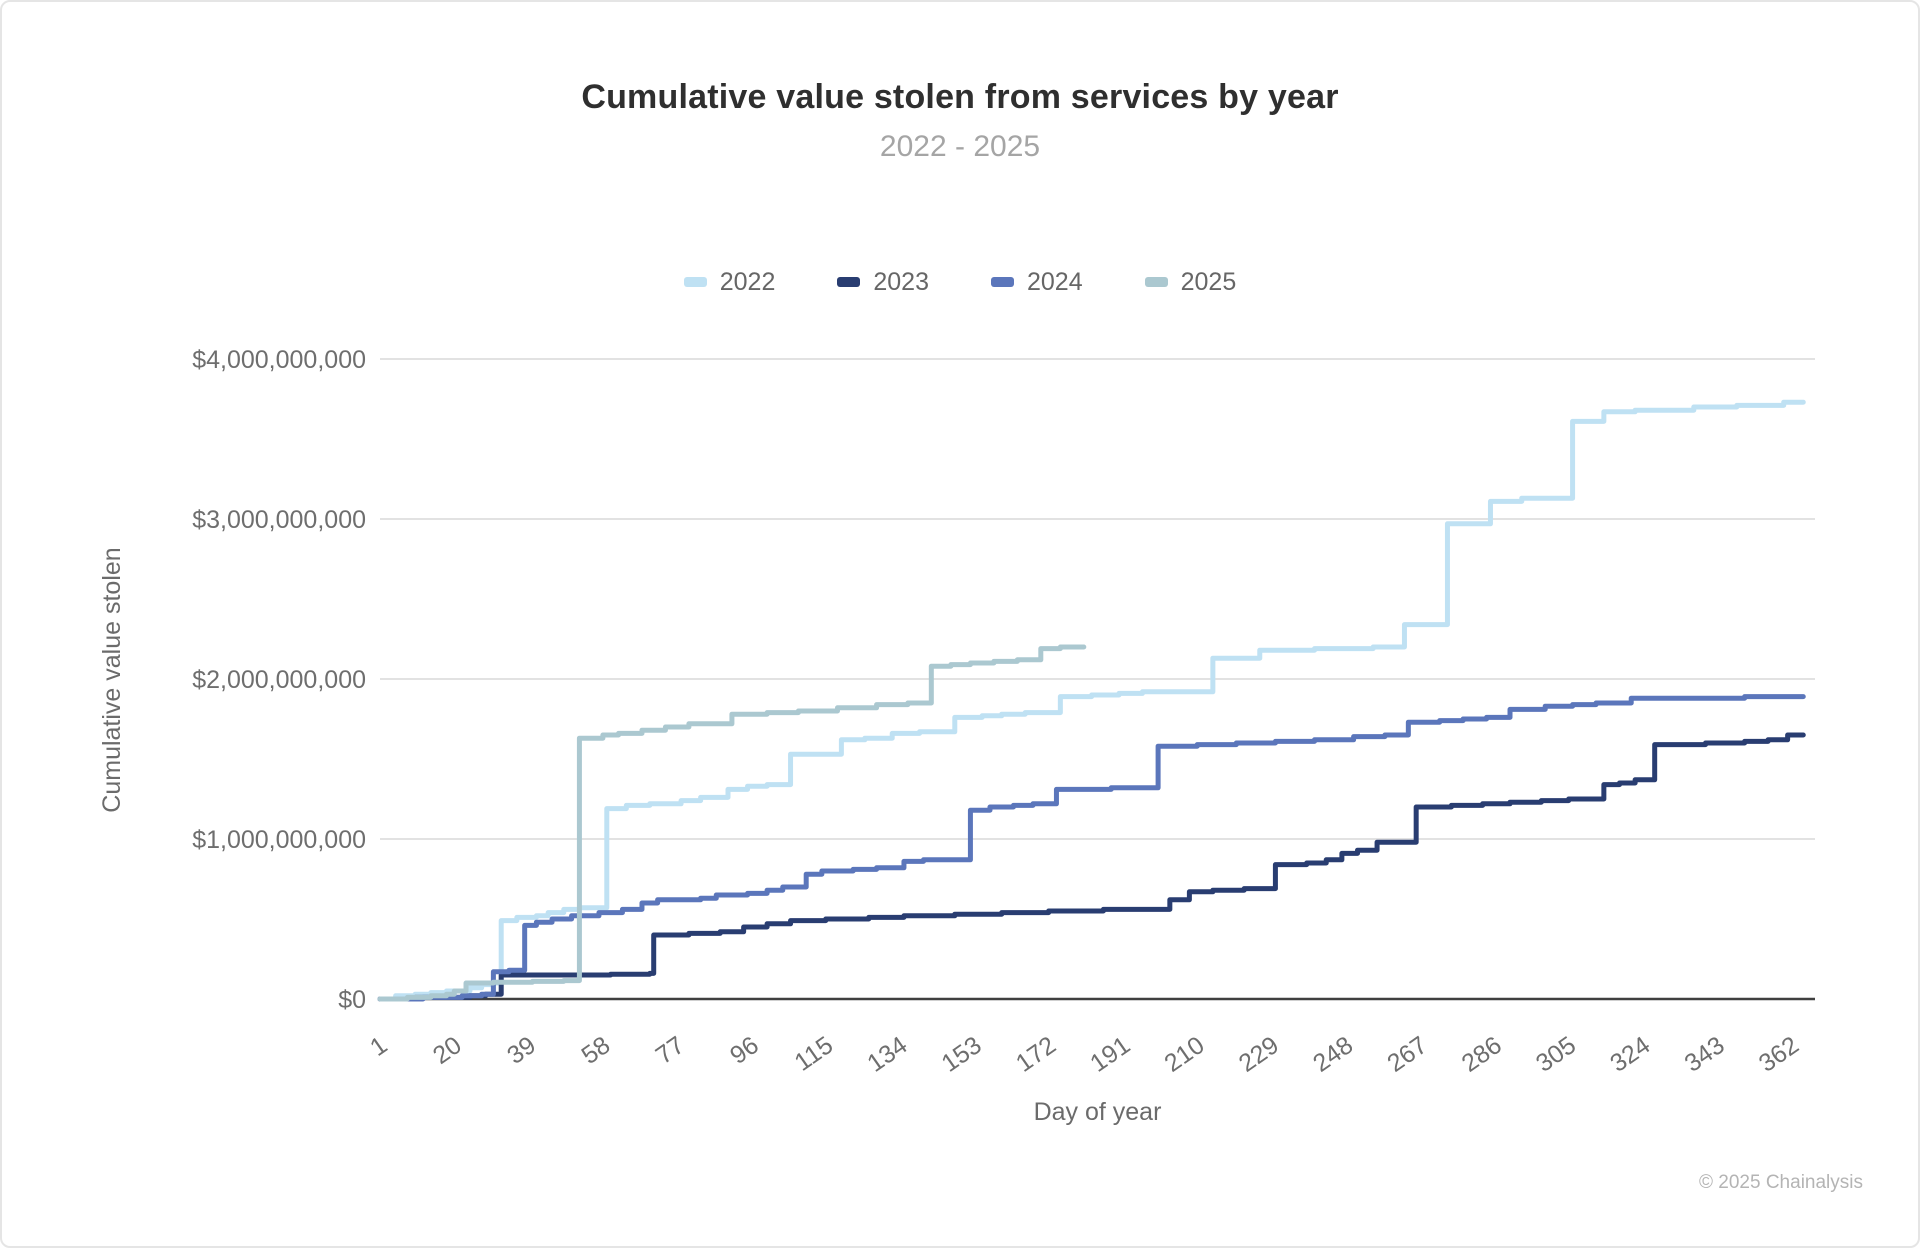  I want to click on y-tick-label: $2,000,000,000, so click(279, 680).